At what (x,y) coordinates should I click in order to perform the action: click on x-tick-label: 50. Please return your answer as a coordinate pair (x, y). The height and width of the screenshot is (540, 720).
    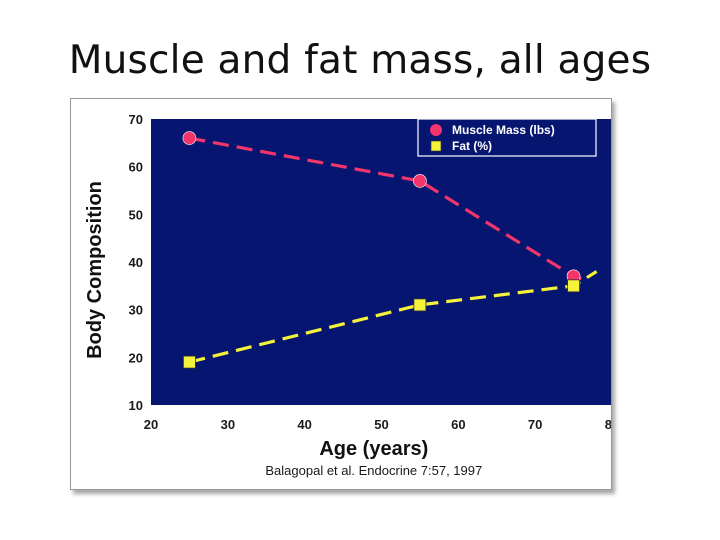
    Looking at the image, I should click on (381, 424).